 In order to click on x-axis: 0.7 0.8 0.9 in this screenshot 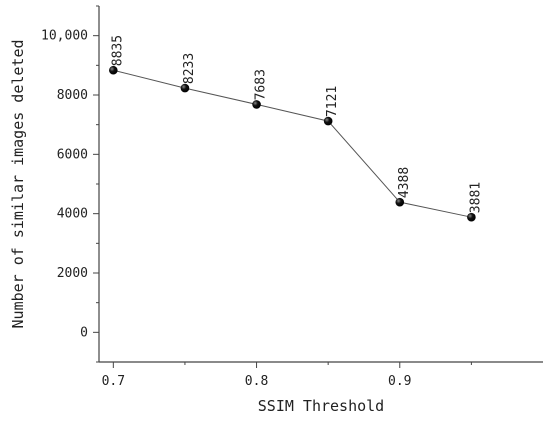, I will do `click(321, 375)`.